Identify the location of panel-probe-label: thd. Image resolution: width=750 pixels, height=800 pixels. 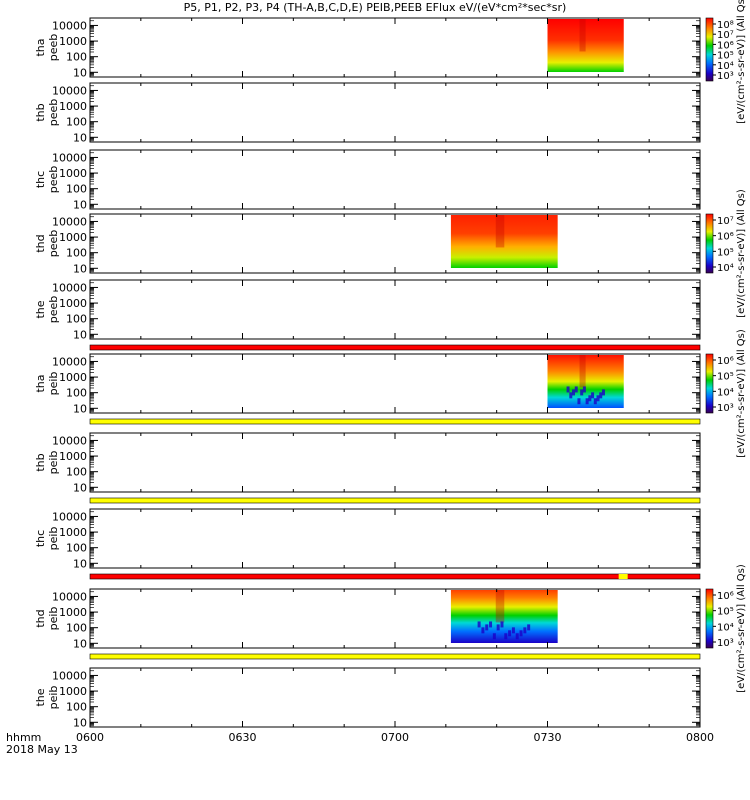
(40, 243).